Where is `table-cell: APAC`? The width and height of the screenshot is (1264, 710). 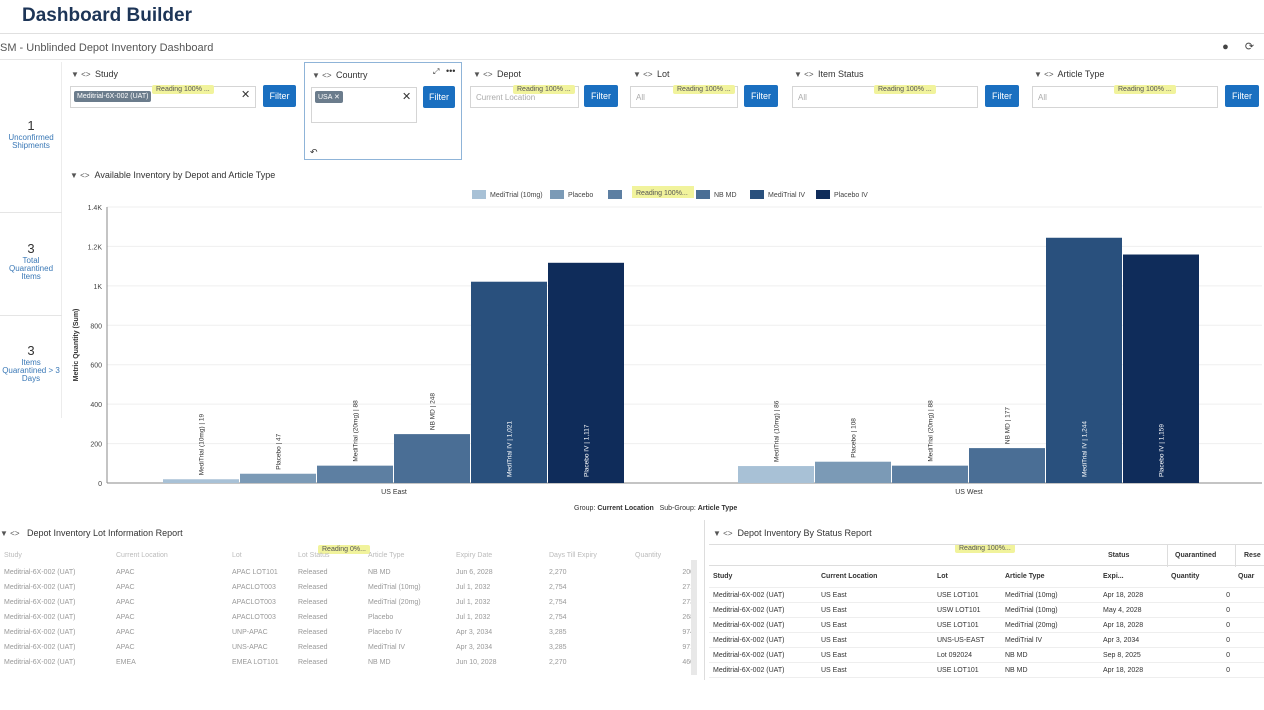
table-cell: APAC is located at coordinates (125, 602).